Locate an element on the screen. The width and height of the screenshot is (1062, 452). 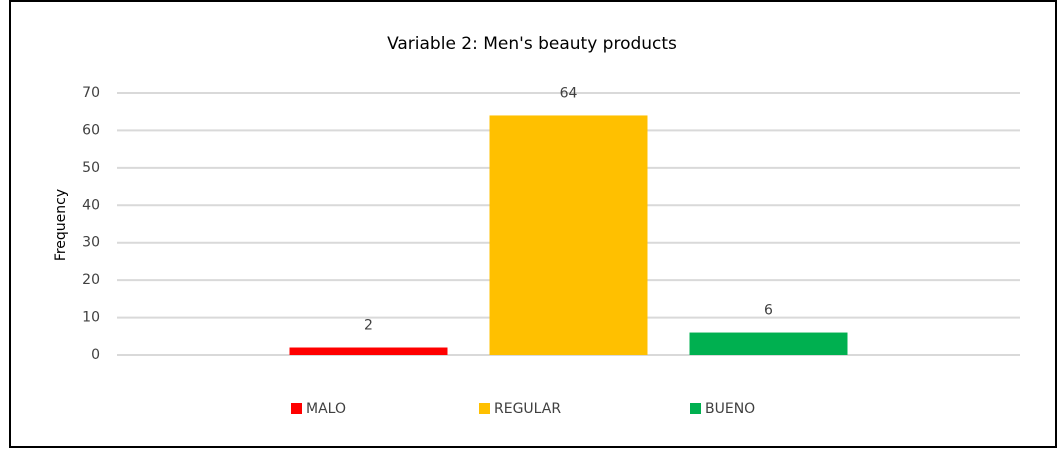
y-tick-label: 40 is located at coordinates (91, 205).